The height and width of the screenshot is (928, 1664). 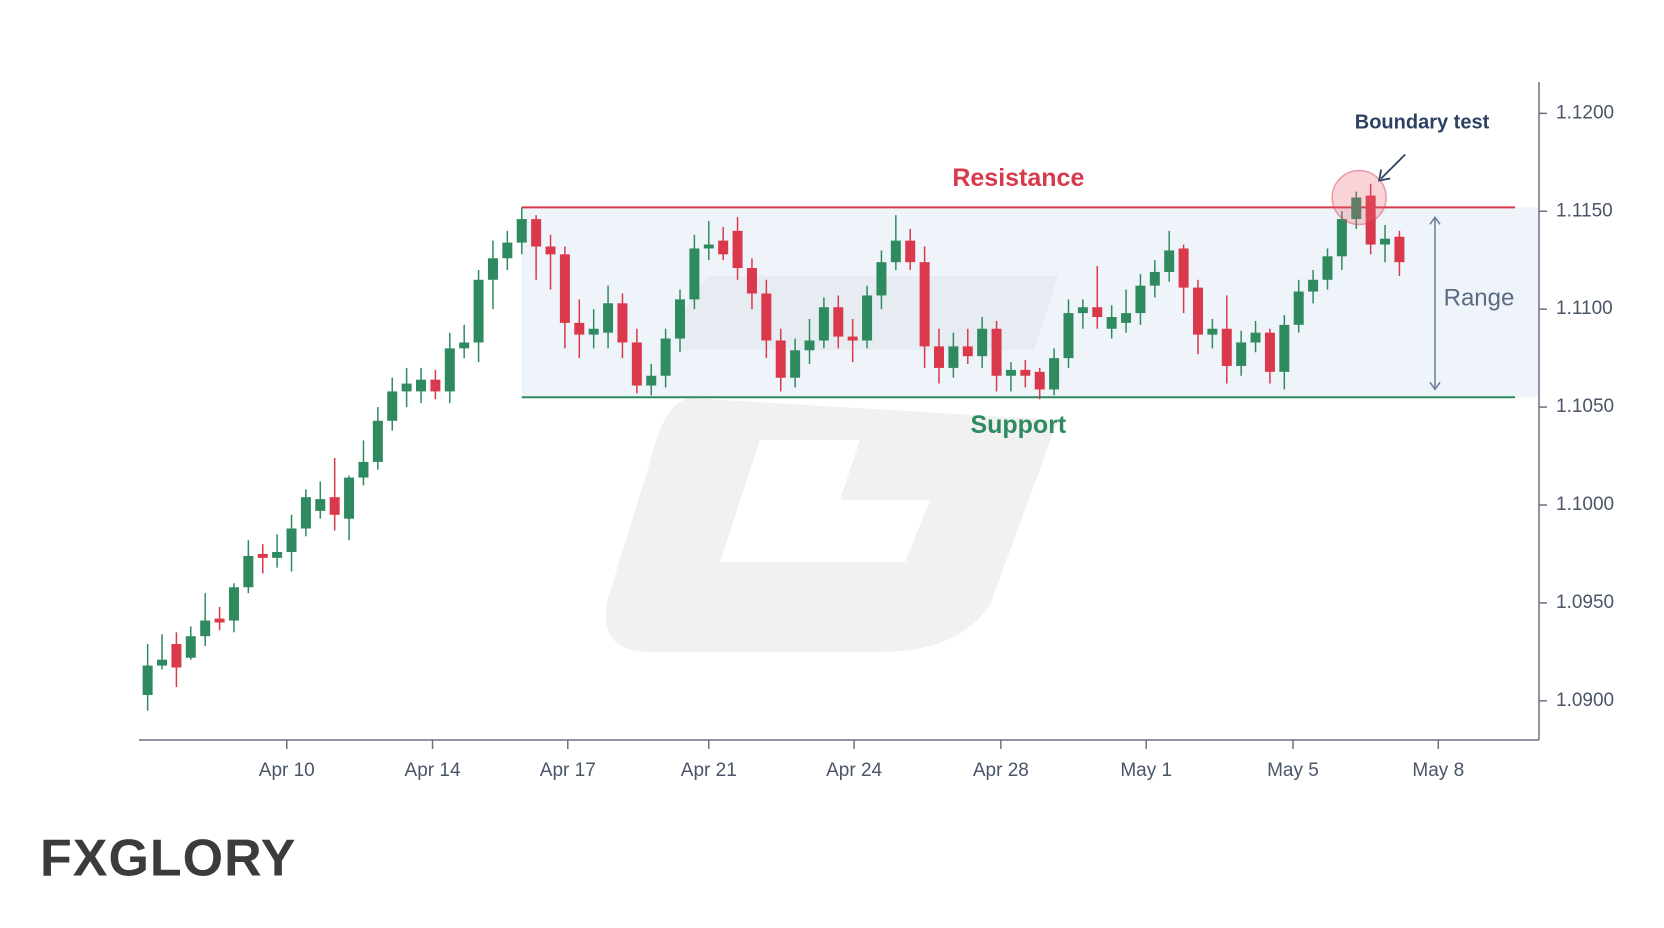 What do you see at coordinates (1435, 303) in the screenshot?
I see `range-arrow-head` at bounding box center [1435, 303].